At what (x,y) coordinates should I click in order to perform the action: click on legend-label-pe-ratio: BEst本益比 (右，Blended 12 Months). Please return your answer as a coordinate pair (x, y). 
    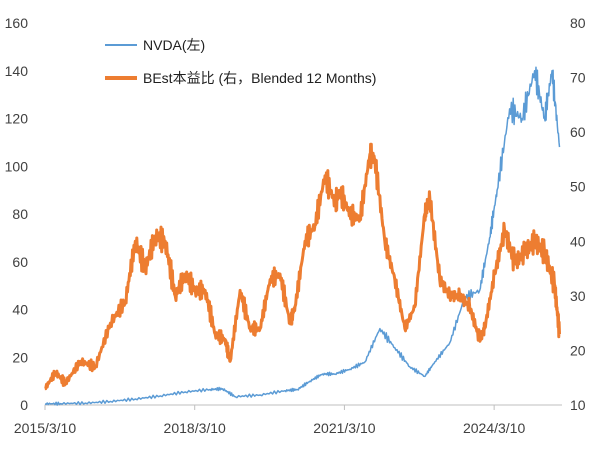
    Looking at the image, I should click on (259, 78).